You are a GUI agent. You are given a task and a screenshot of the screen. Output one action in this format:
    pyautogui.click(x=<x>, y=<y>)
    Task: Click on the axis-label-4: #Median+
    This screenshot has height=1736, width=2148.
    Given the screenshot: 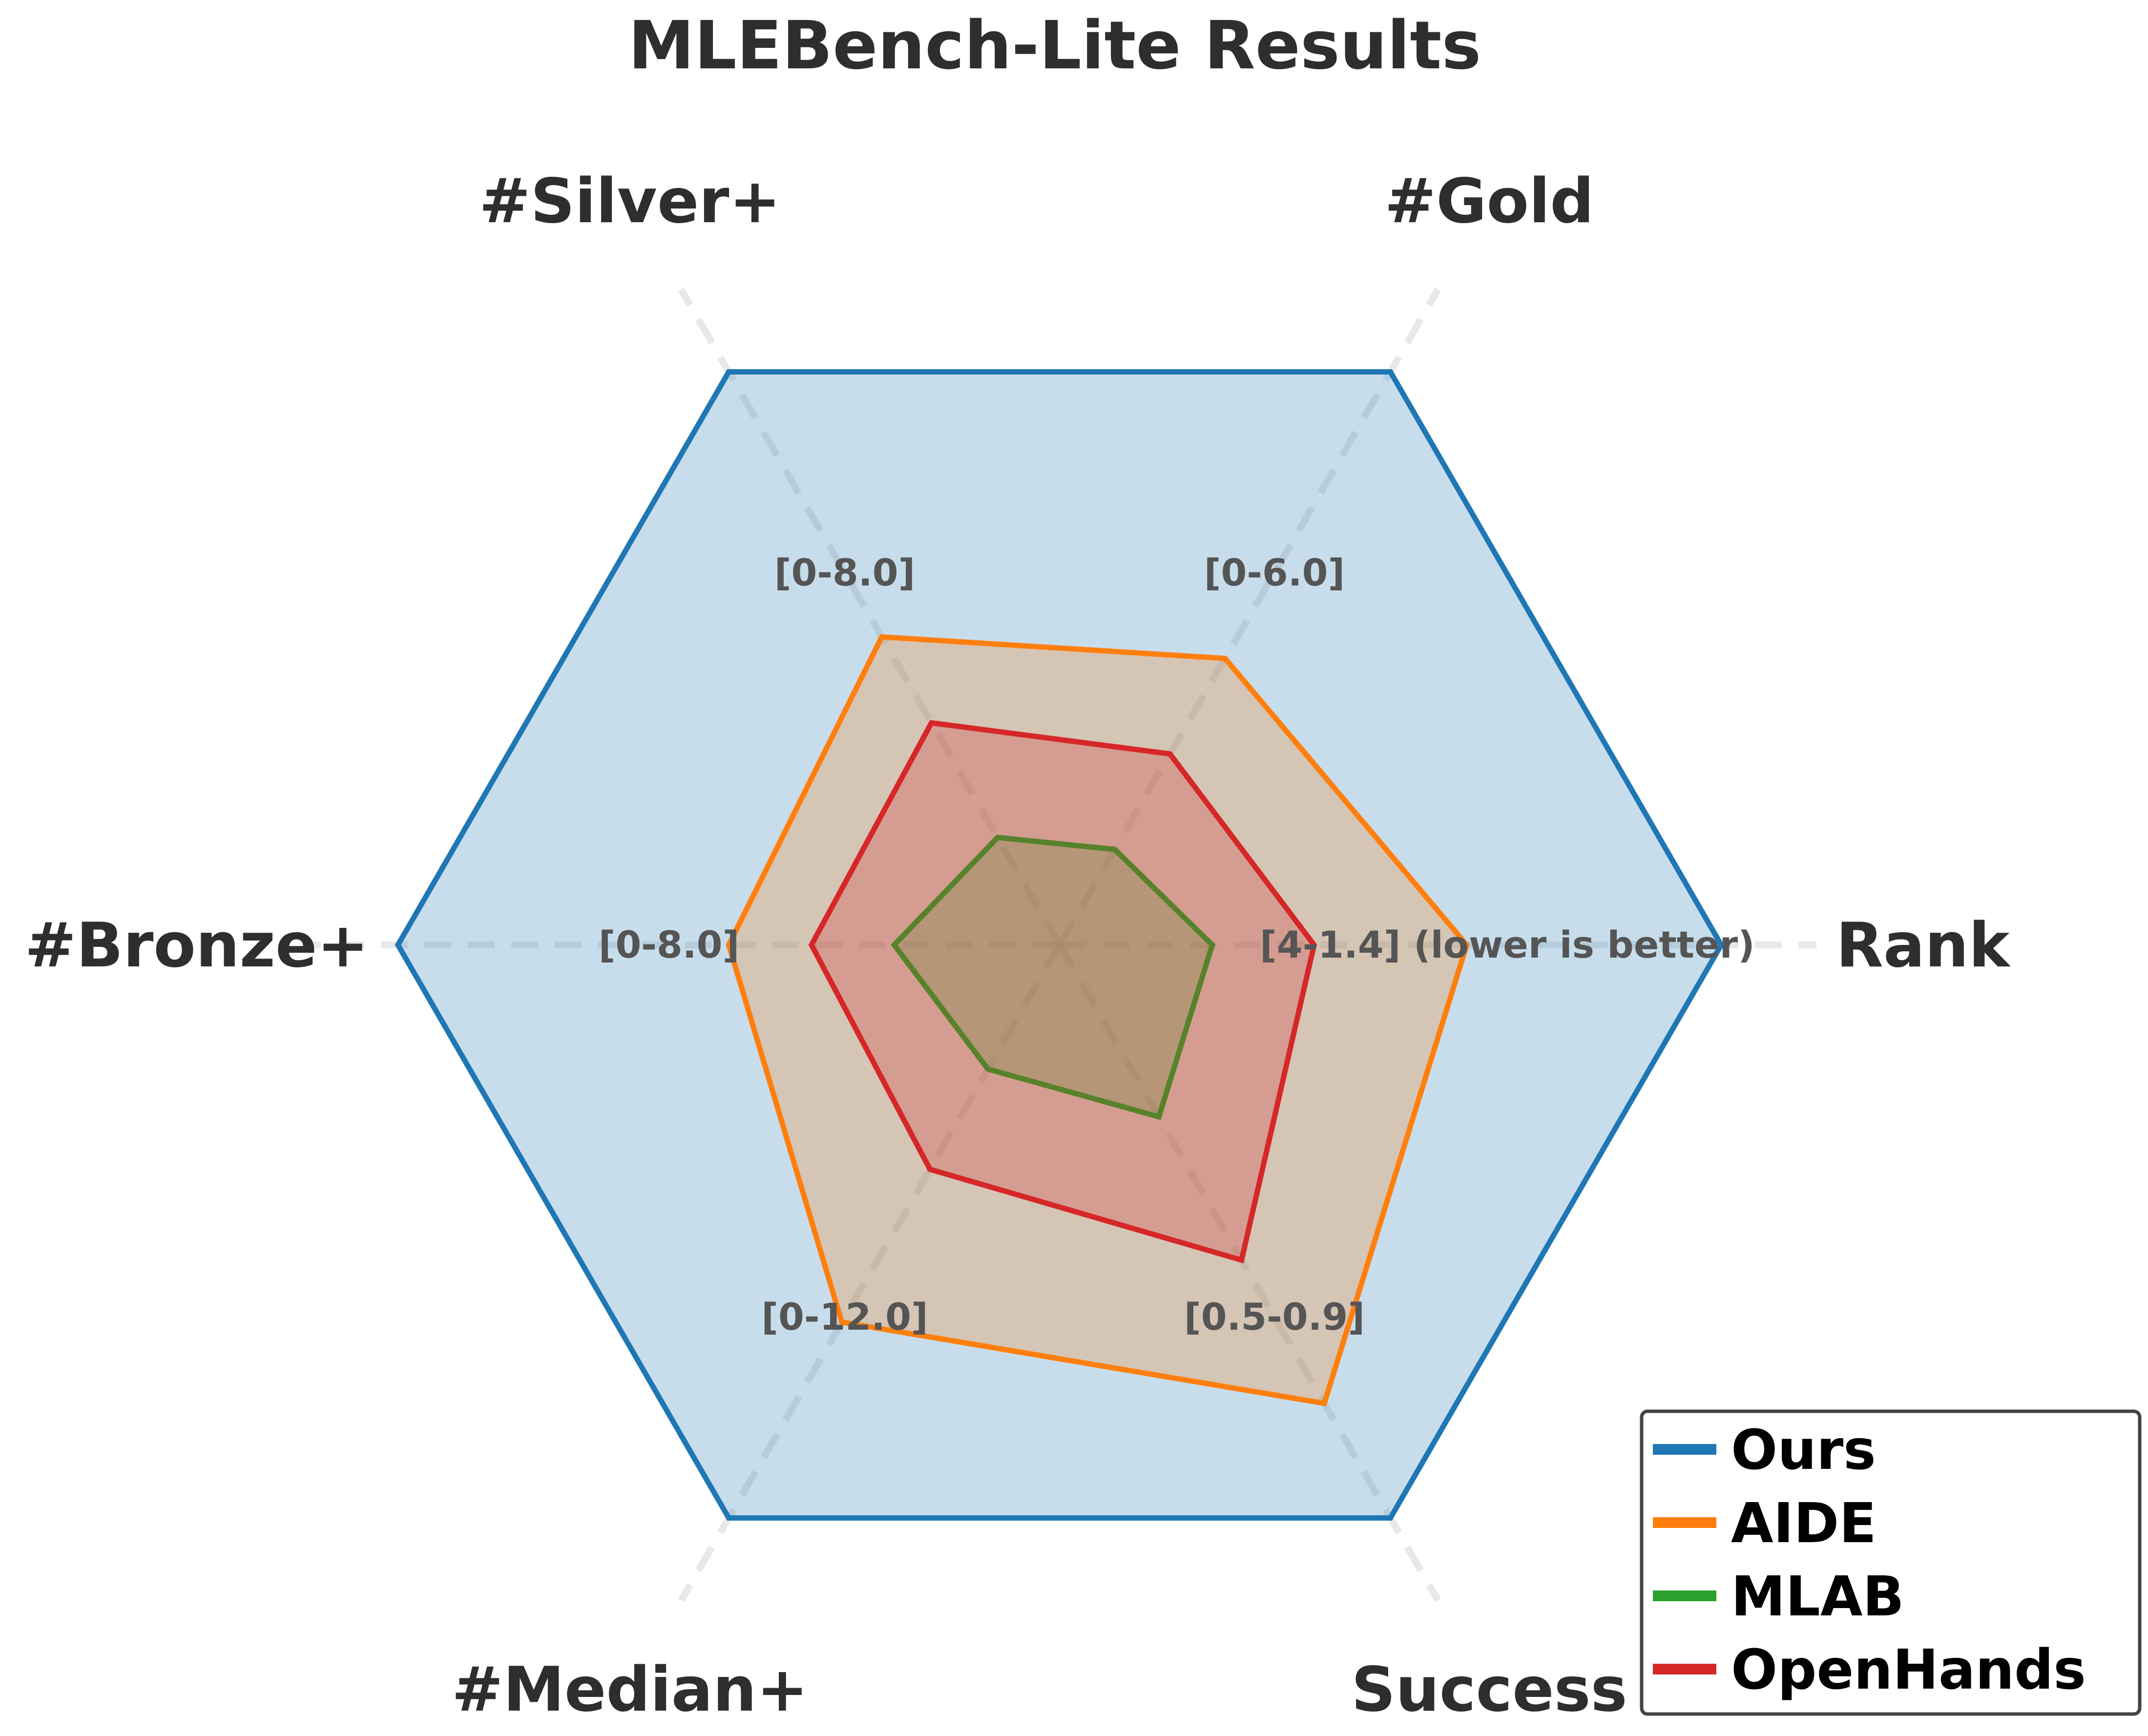 What is the action you would take?
    pyautogui.click(x=630, y=1689)
    